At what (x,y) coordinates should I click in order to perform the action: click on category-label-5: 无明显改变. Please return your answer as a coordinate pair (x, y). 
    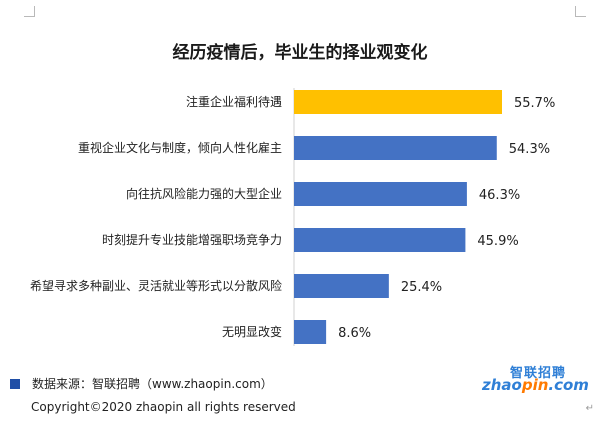
    Looking at the image, I should click on (252, 331).